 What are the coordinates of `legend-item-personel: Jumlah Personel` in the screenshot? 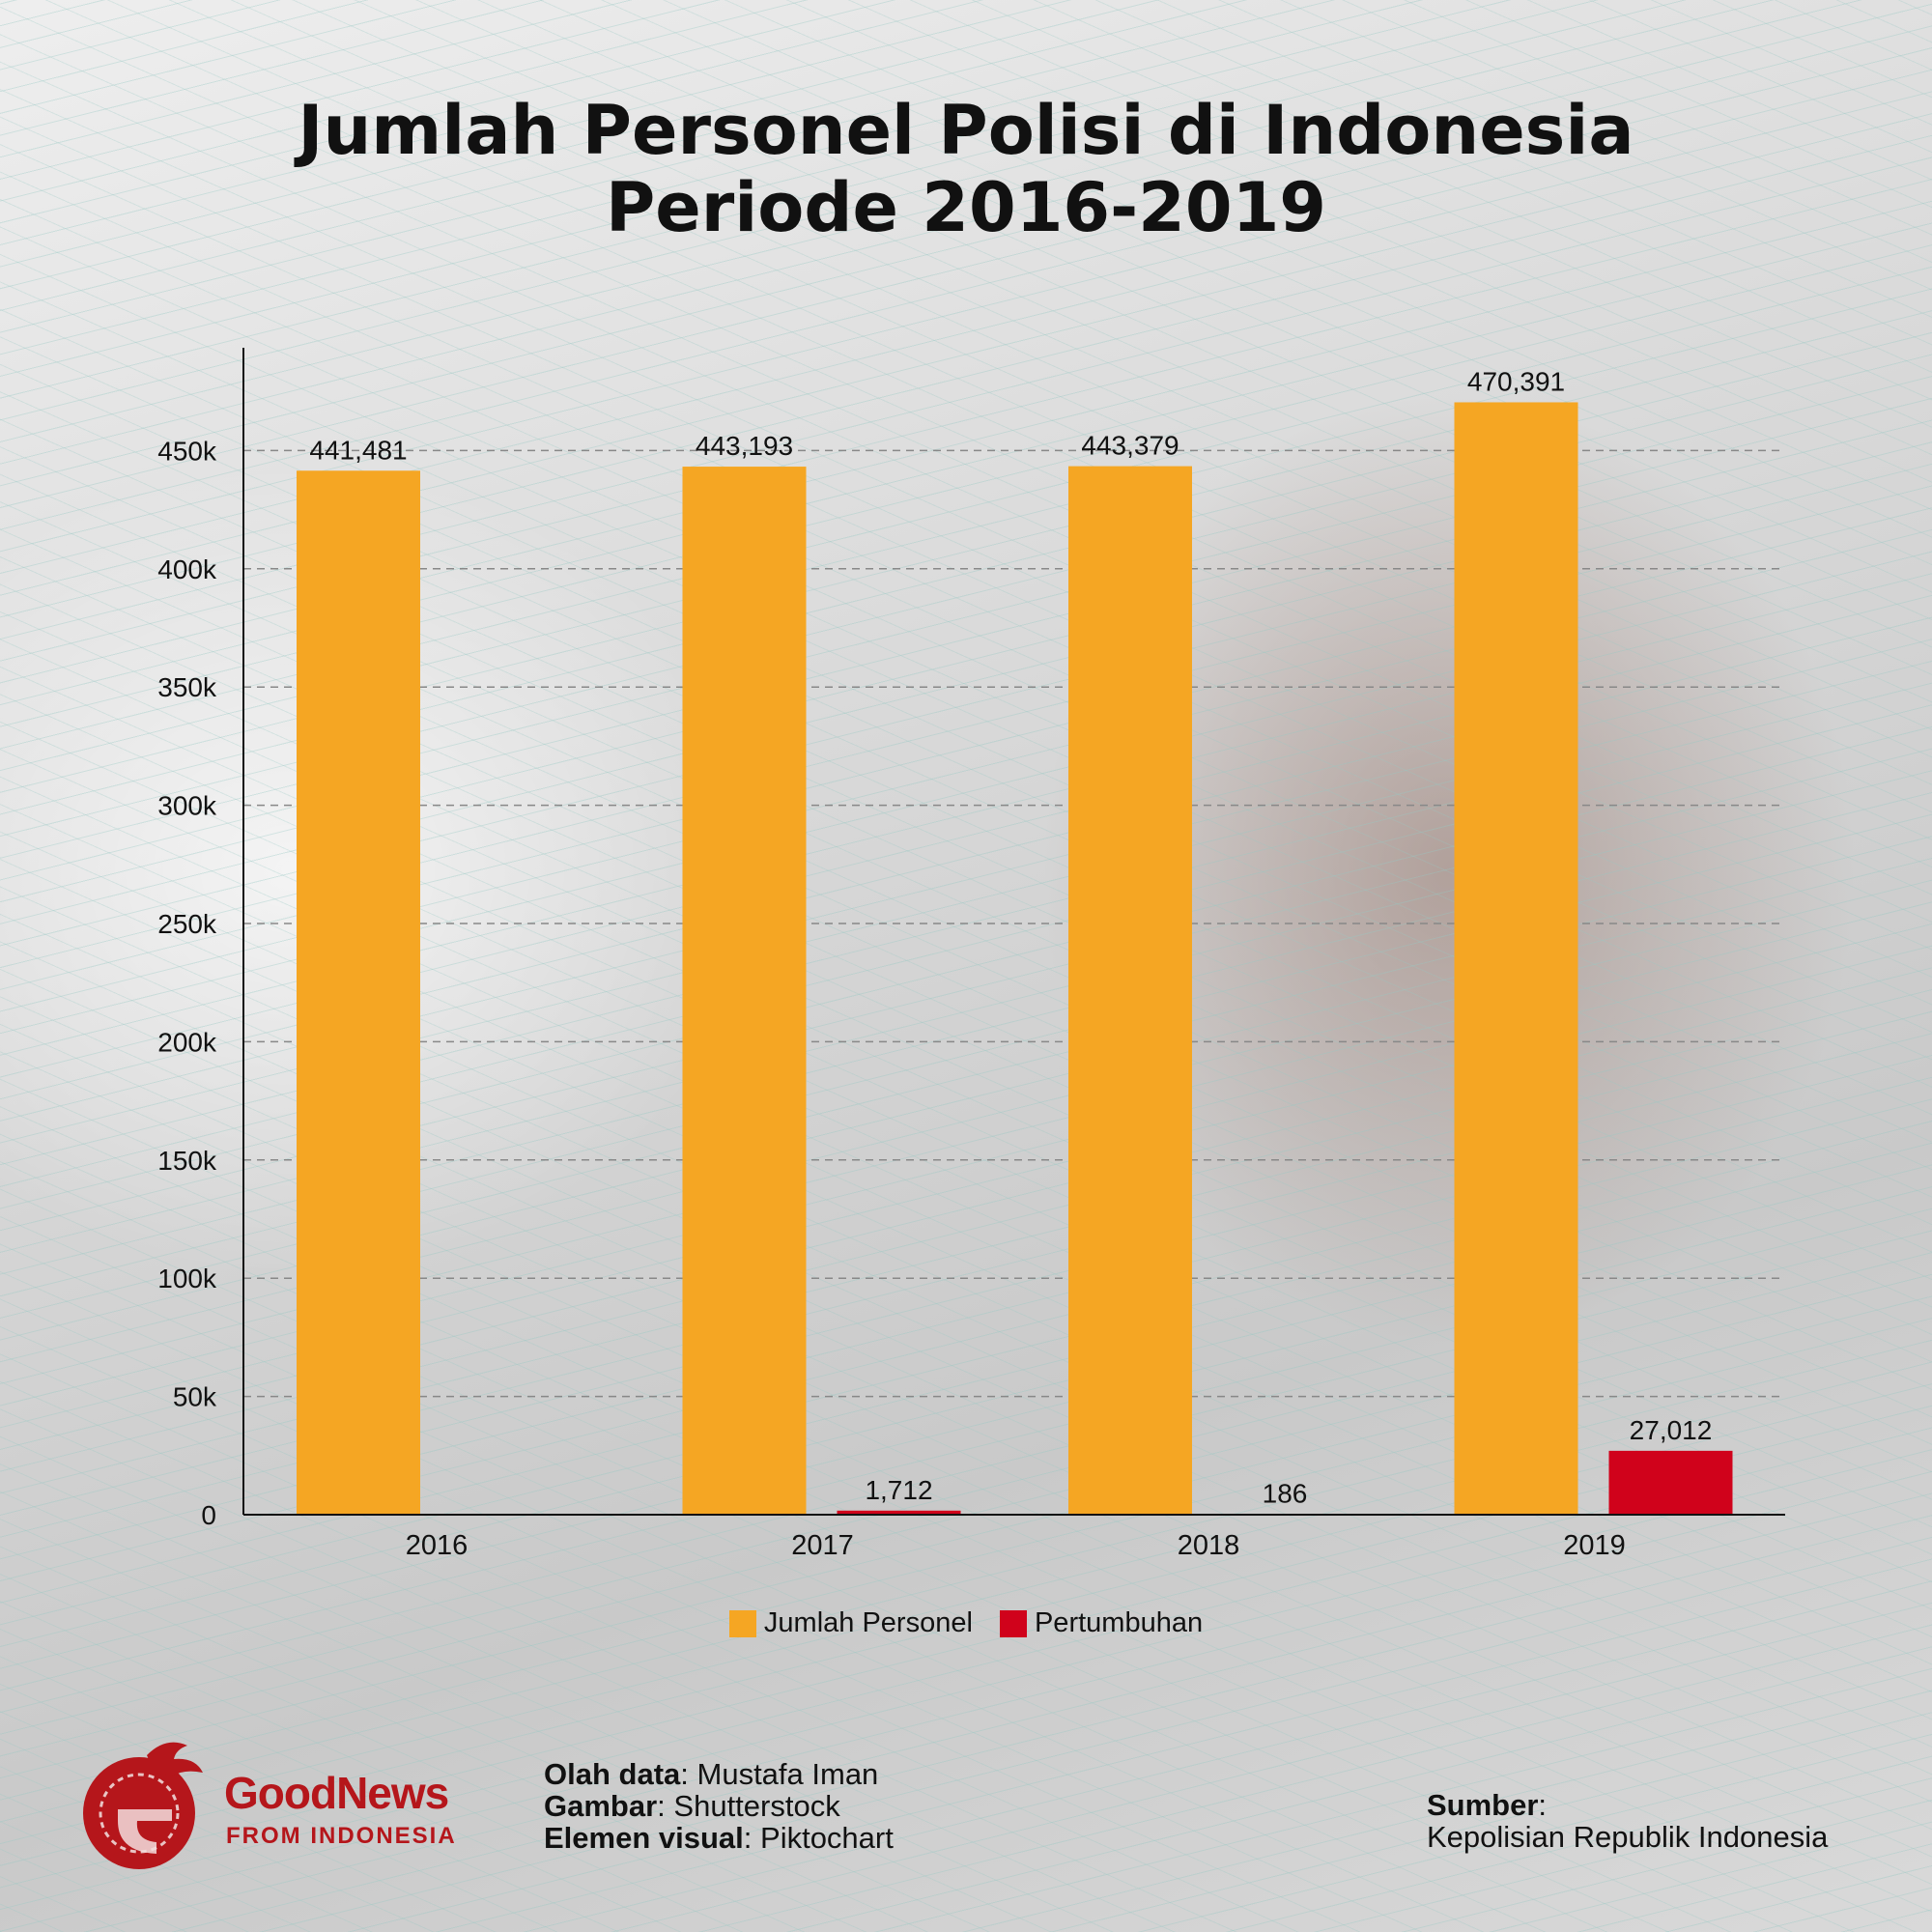 It's located at (850, 1622).